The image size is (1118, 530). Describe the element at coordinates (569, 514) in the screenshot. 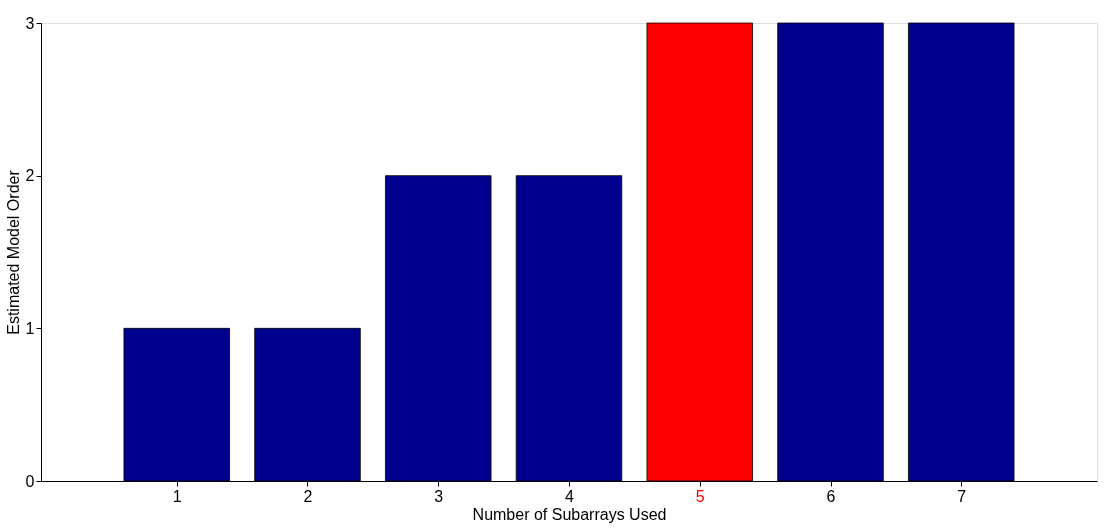

I see `x-axis-title: Number of Subarrays Used` at that location.